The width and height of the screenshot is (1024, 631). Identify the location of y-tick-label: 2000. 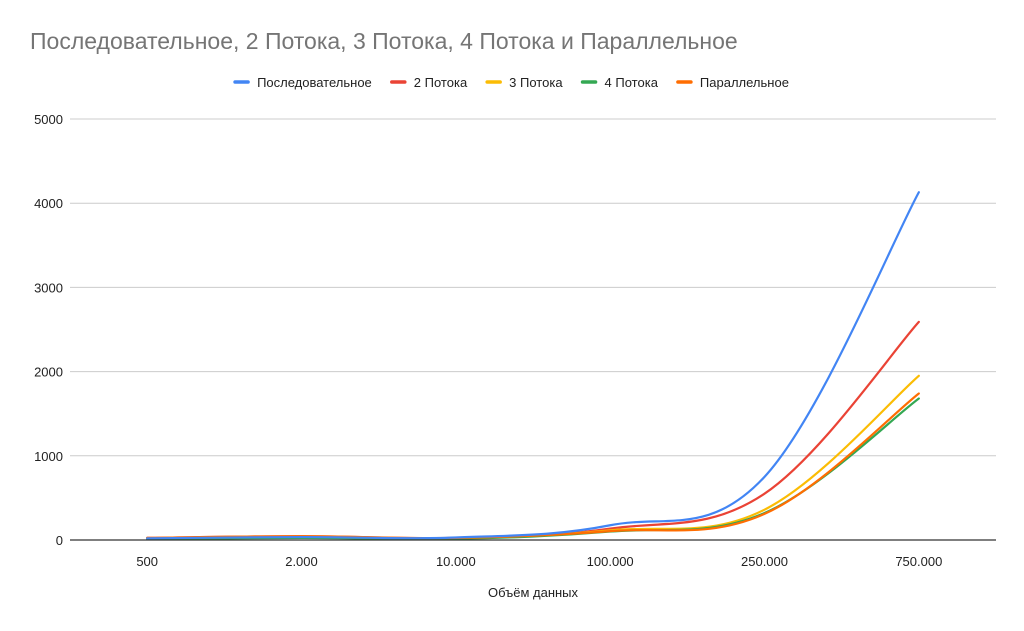
(48, 372).